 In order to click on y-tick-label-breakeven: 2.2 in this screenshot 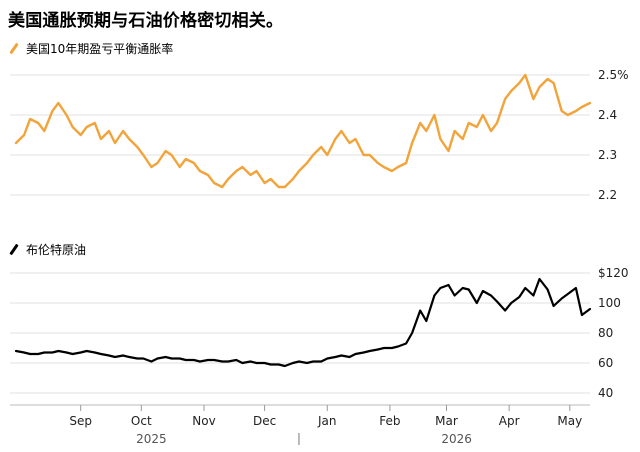, I will do `click(607, 195)`.